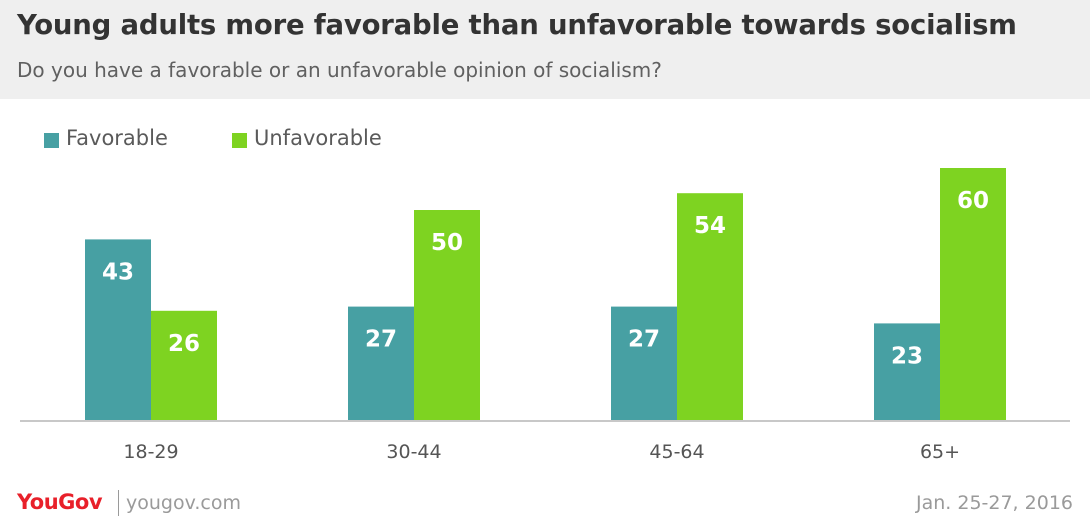 The height and width of the screenshot is (524, 1090). I want to click on x-tick-label: 30-44, so click(413, 452).